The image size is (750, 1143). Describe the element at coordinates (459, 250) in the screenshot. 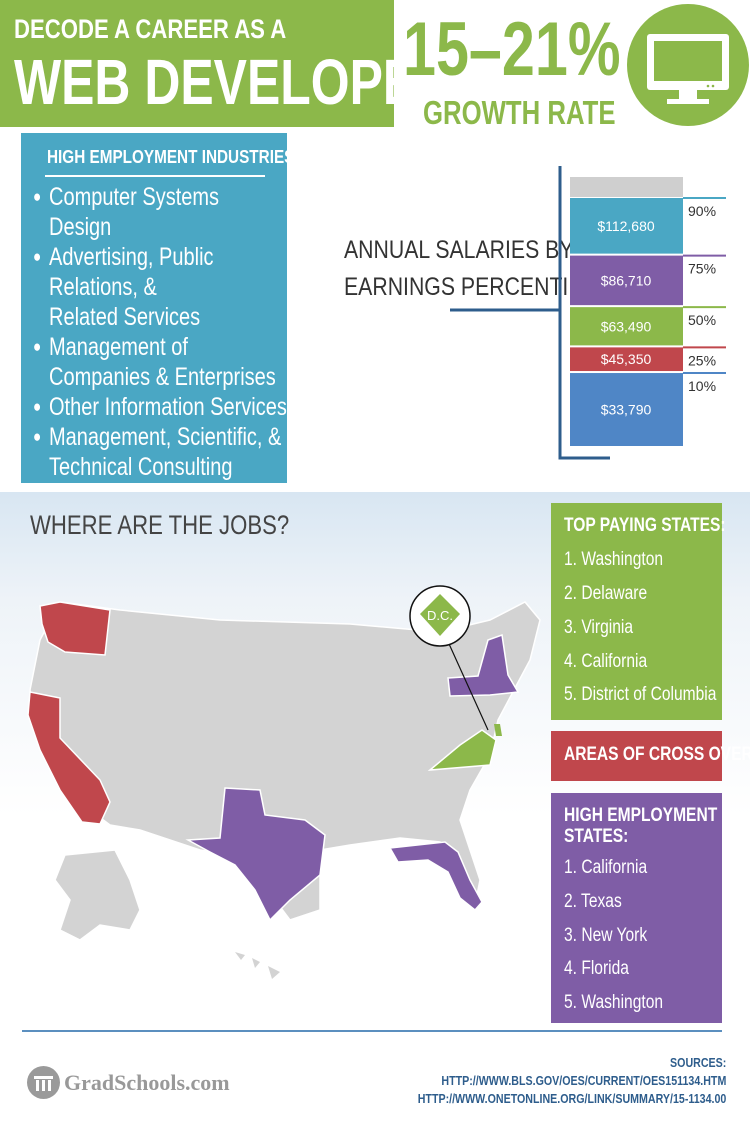

I see `salary-title-line-1: ANNUAL SALARIES BY` at that location.